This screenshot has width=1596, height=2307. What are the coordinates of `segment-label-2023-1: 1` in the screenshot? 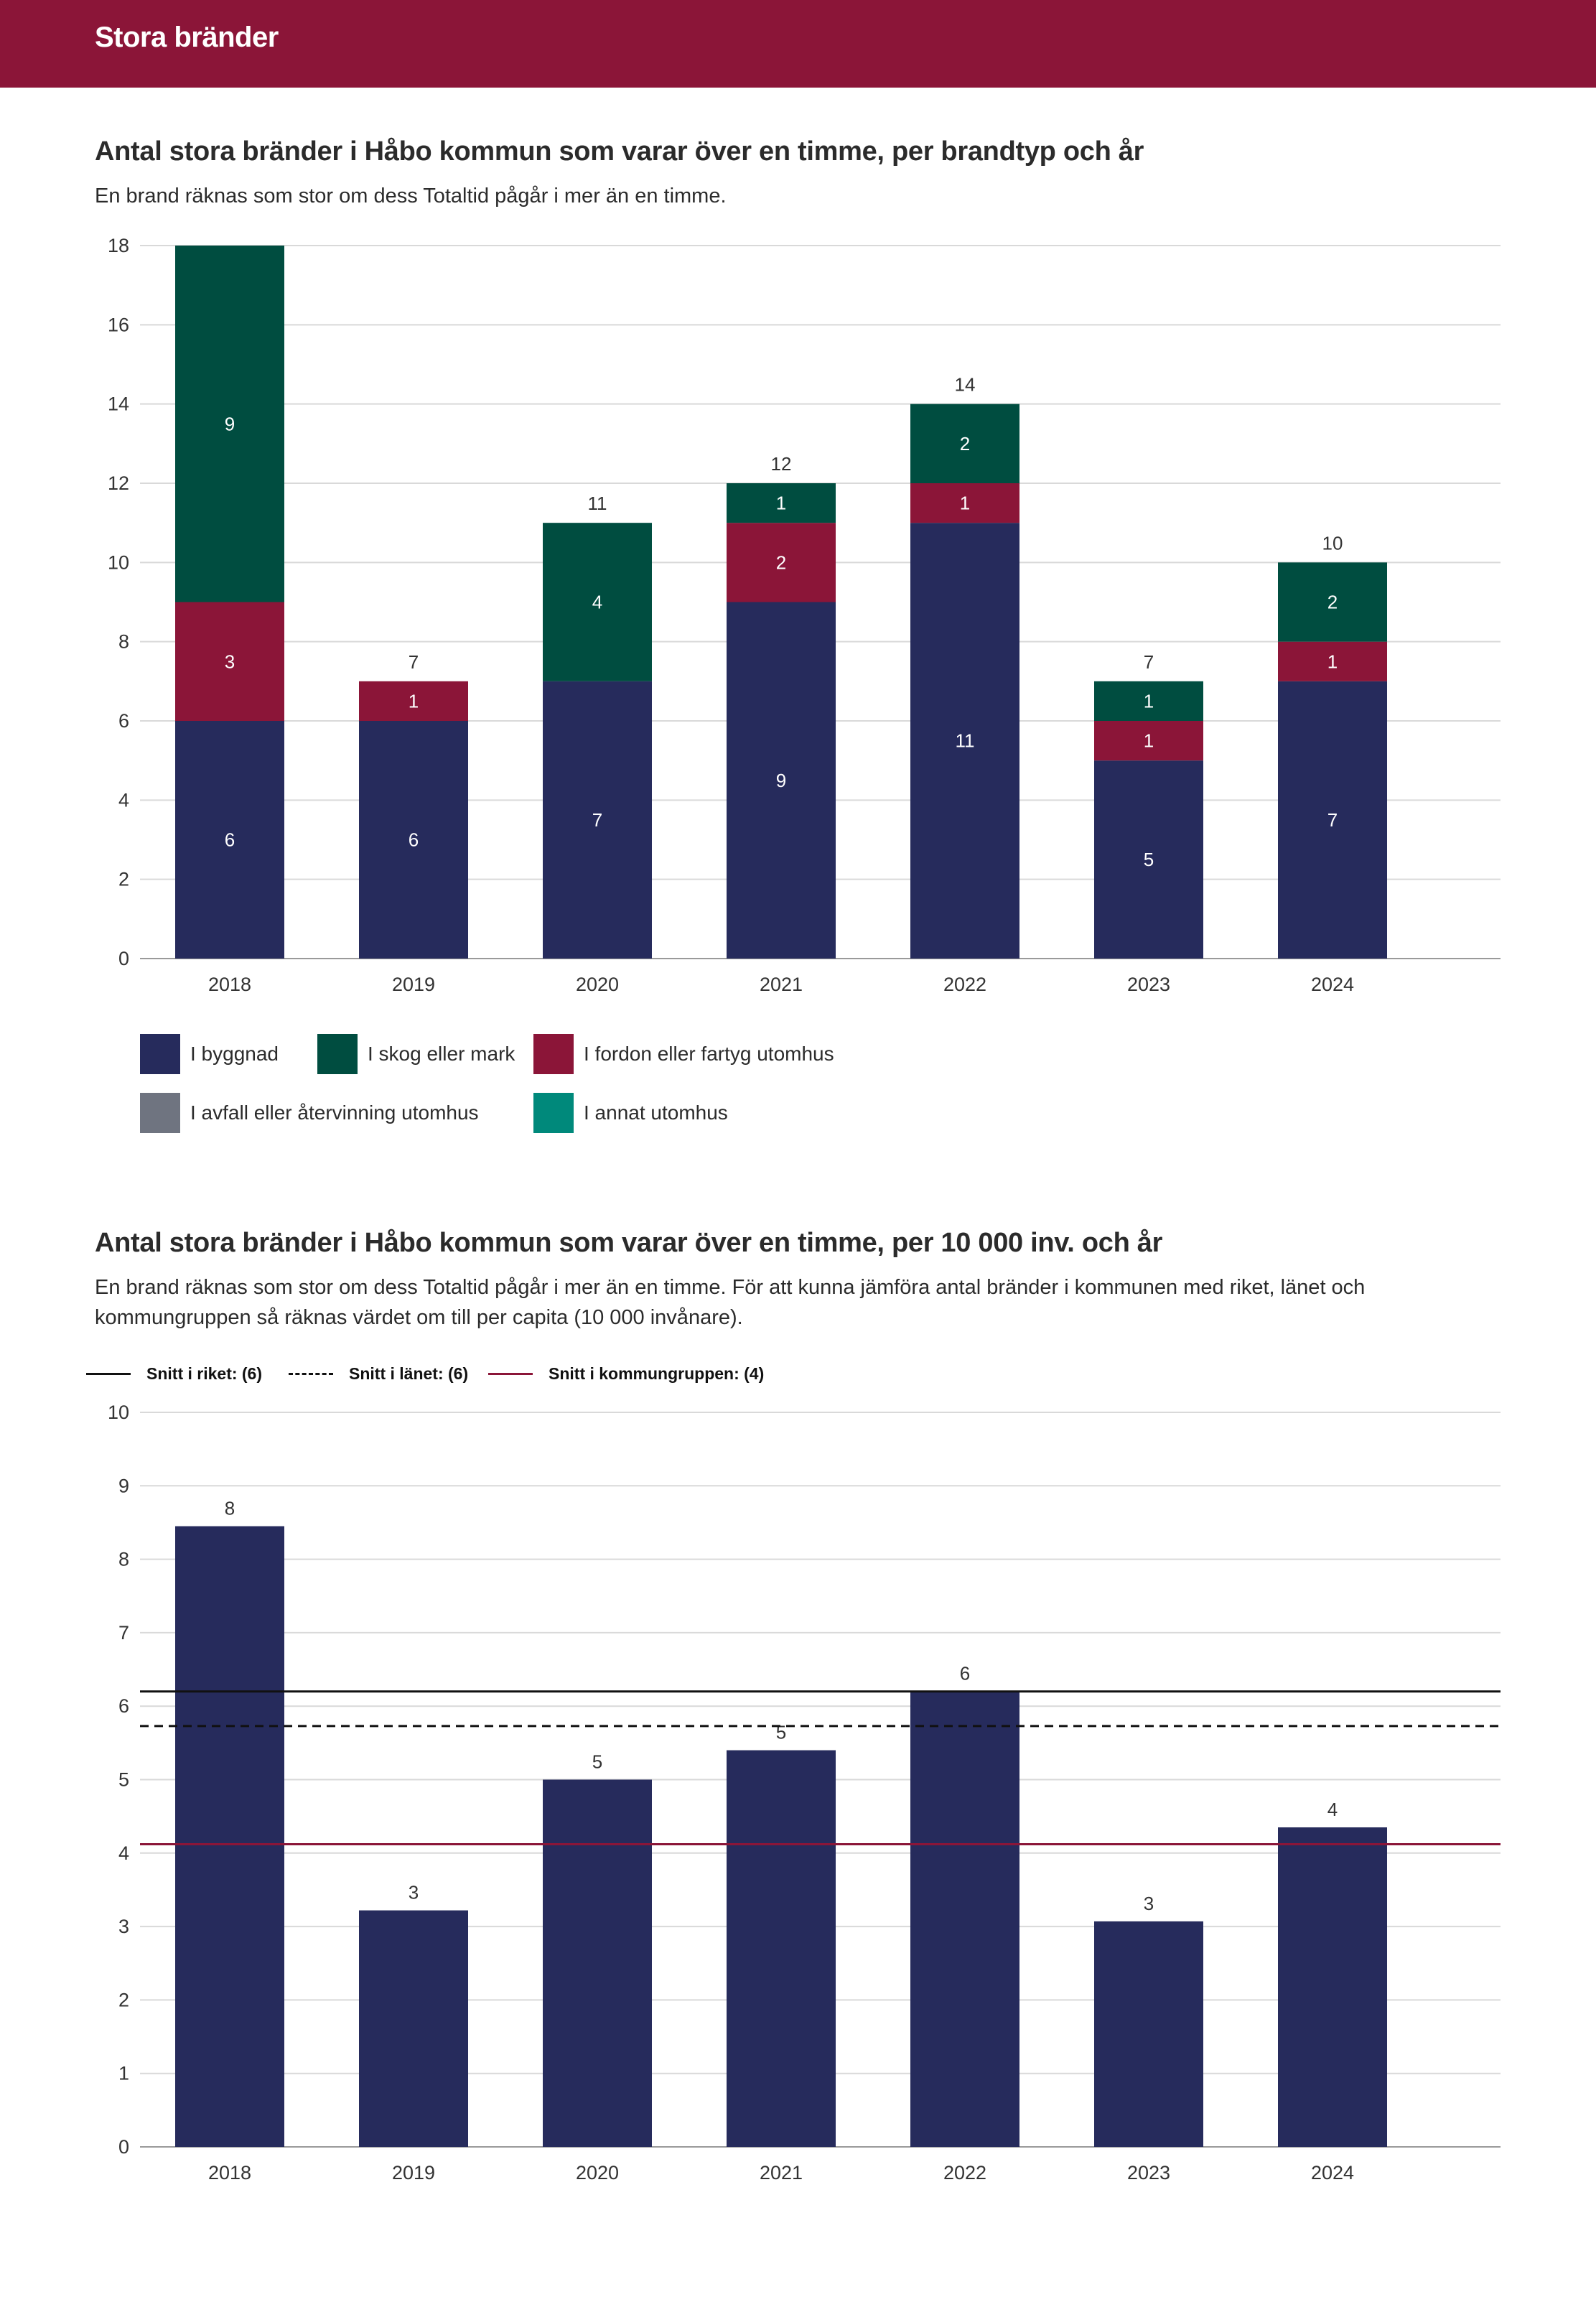 It's located at (1149, 741).